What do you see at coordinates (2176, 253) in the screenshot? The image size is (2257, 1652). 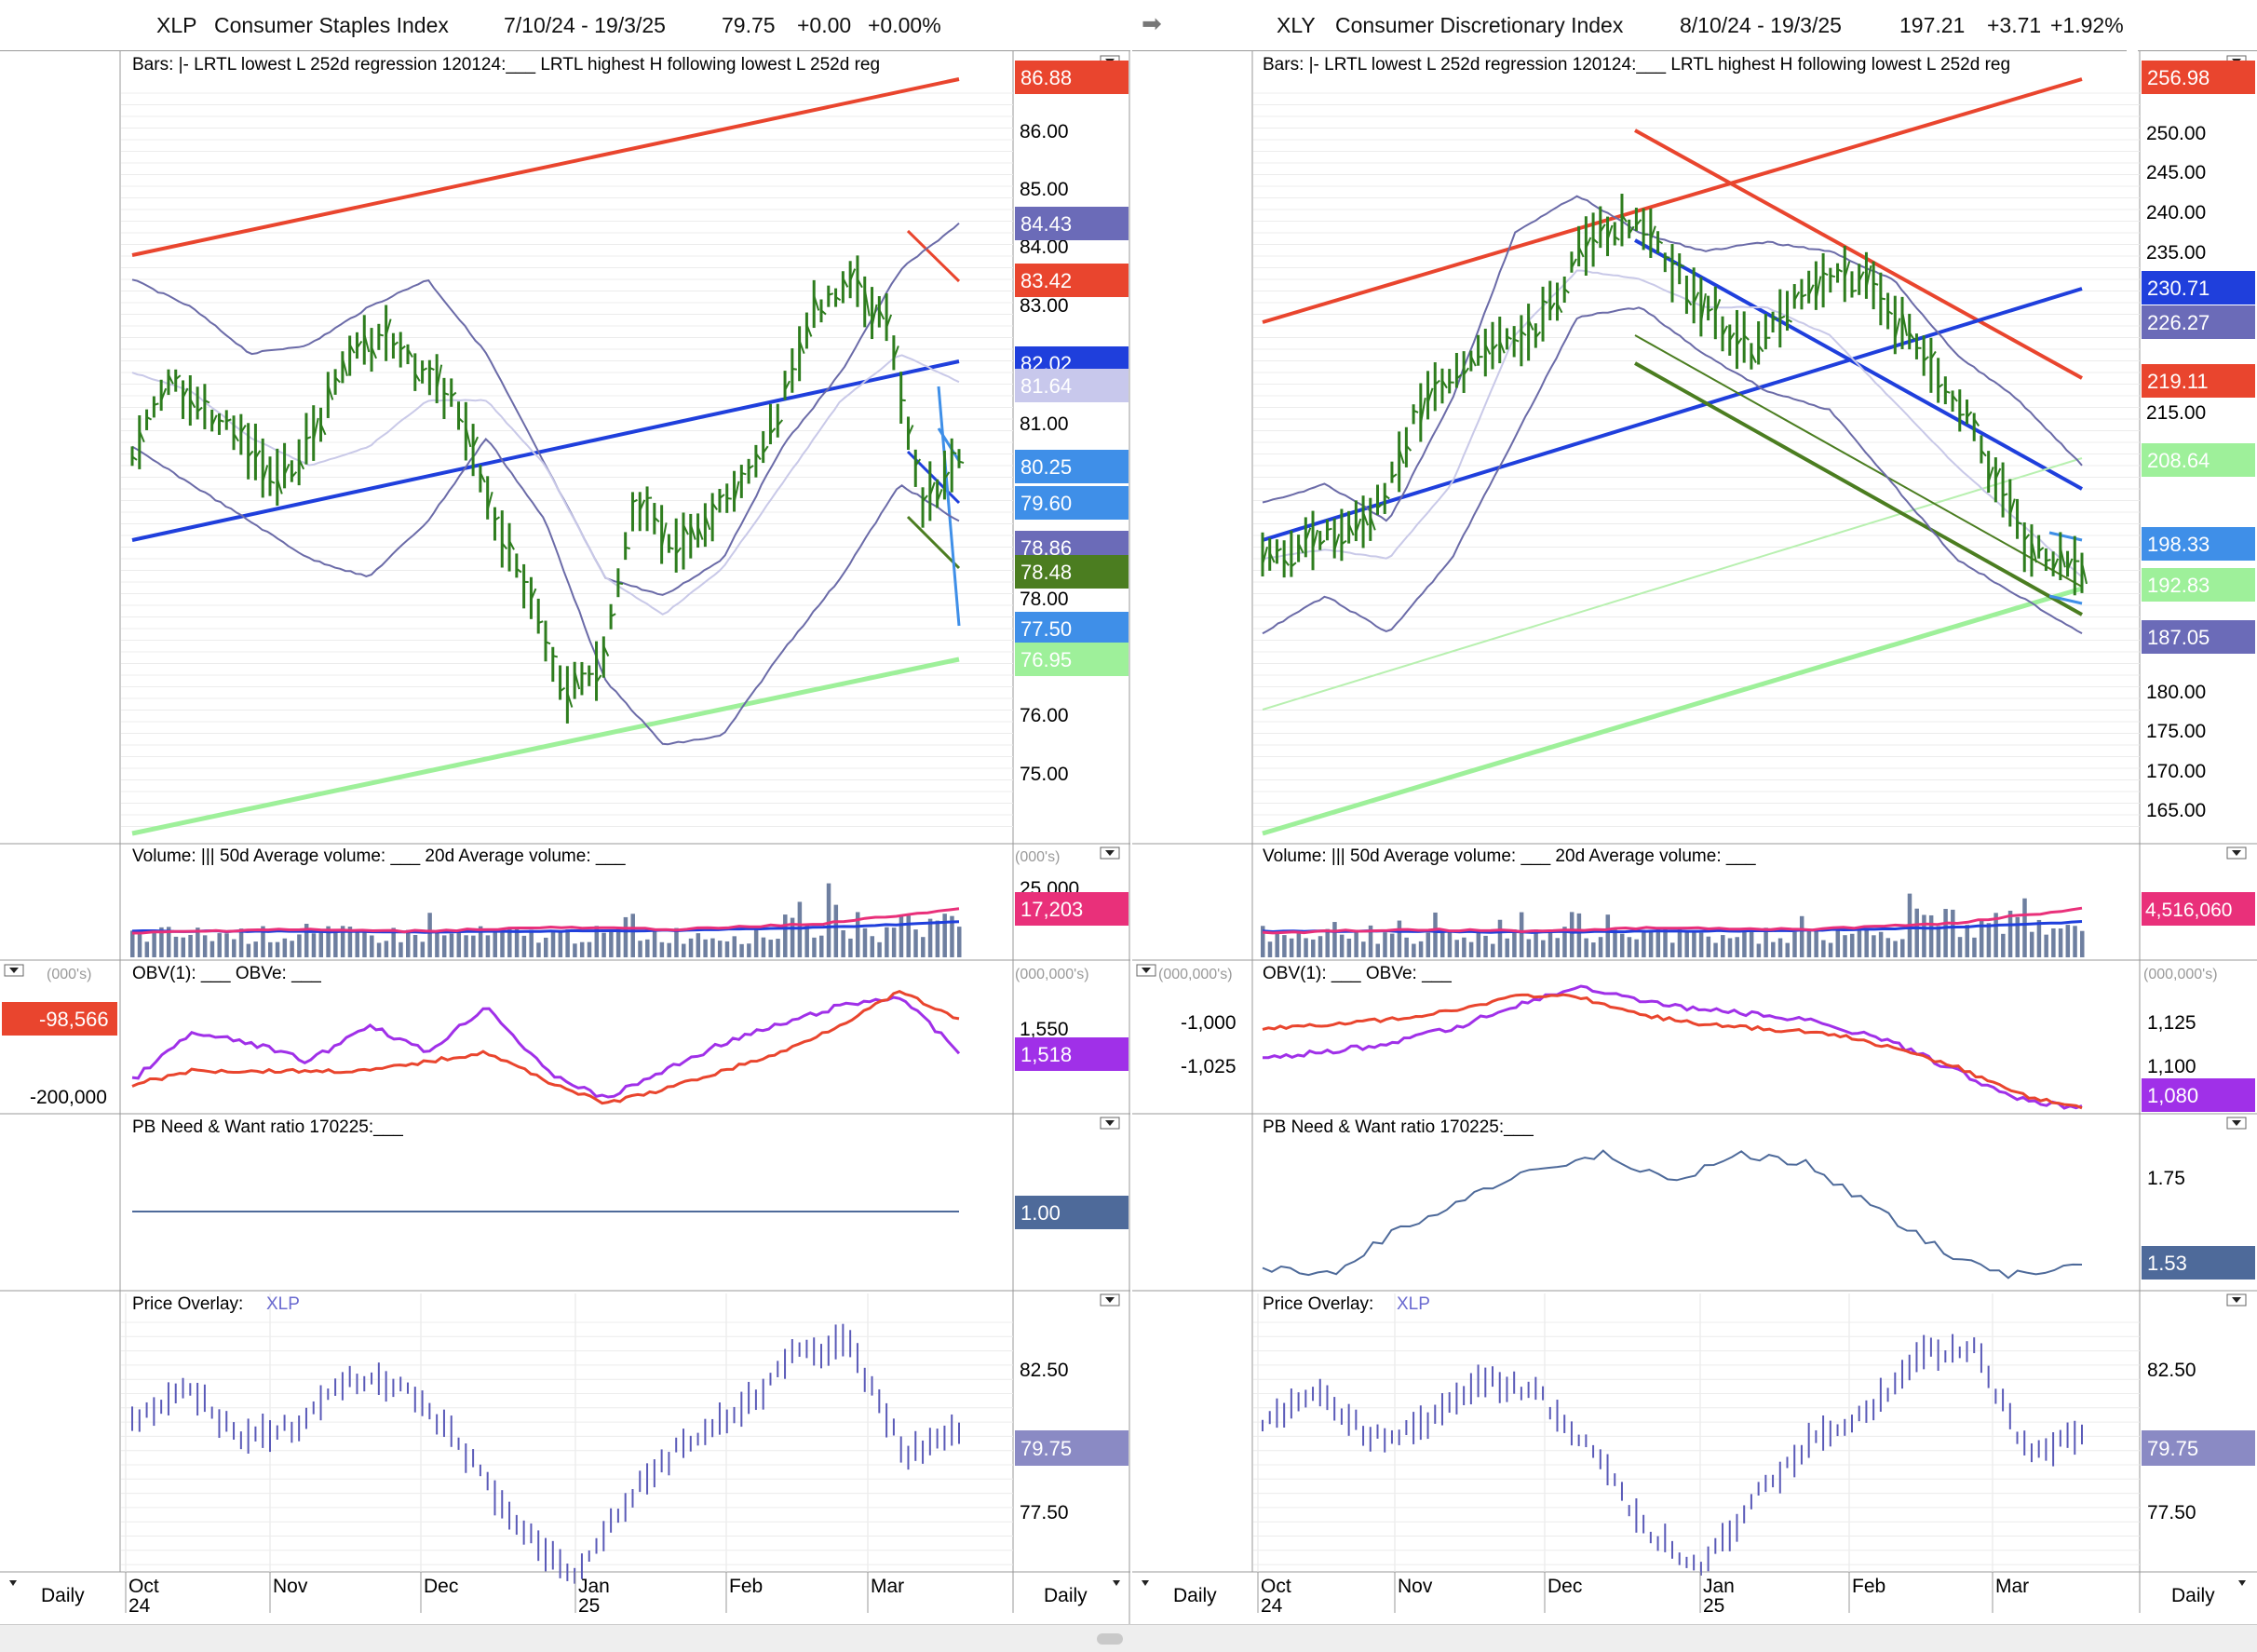 I see `right-price-tick-label: 235.00` at bounding box center [2176, 253].